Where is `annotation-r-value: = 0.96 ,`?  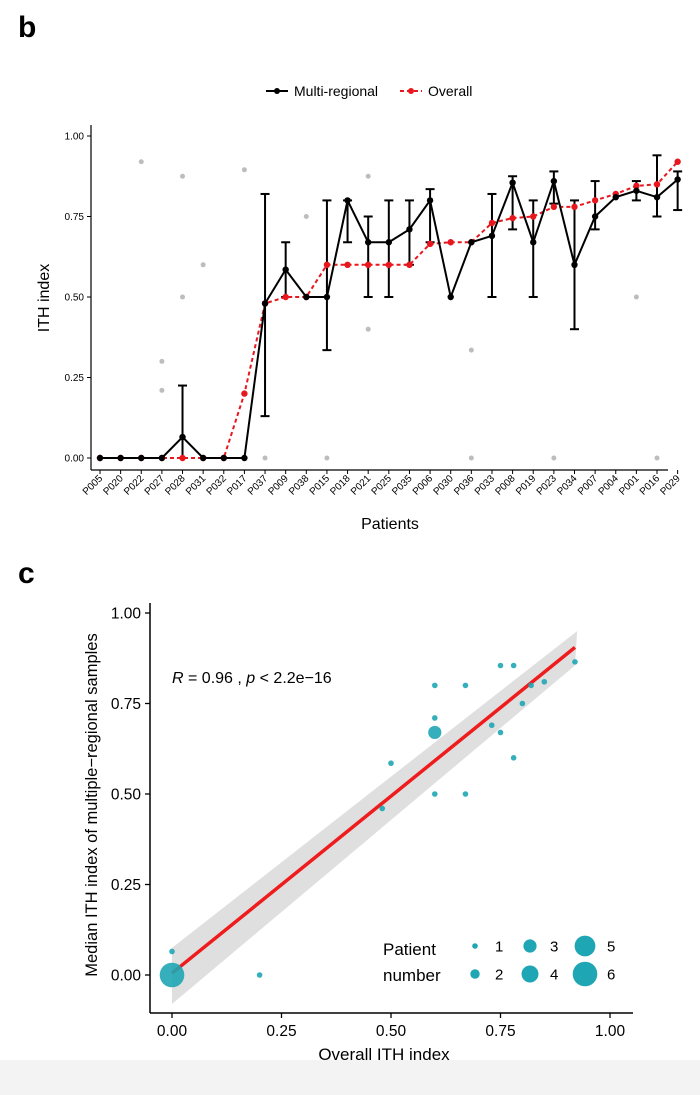 annotation-r-value: = 0.96 , is located at coordinates (215, 678).